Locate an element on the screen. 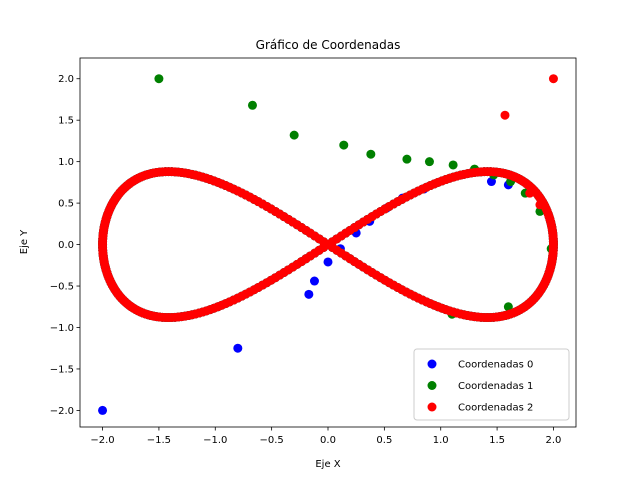 The width and height of the screenshot is (640, 480). y-tick-label: −2.0 is located at coordinates (62, 411).